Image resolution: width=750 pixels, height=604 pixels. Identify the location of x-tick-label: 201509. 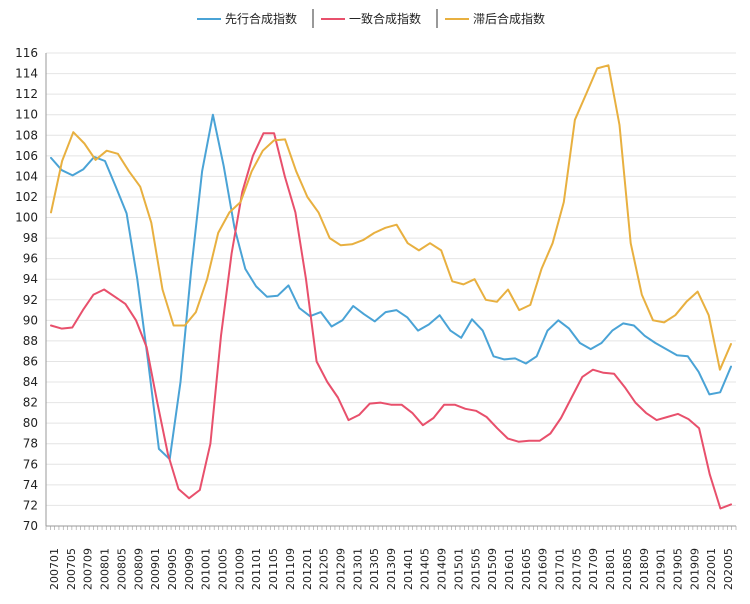
(492, 569).